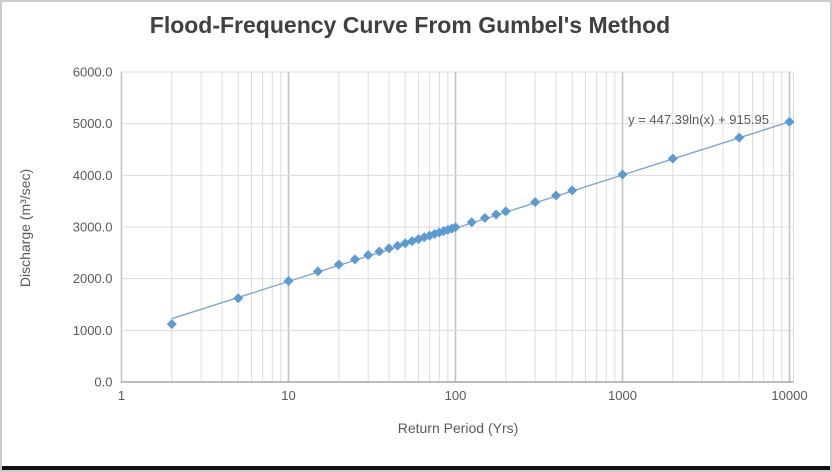 The width and height of the screenshot is (832, 472). I want to click on x-tick-label: 10000, so click(789, 395).